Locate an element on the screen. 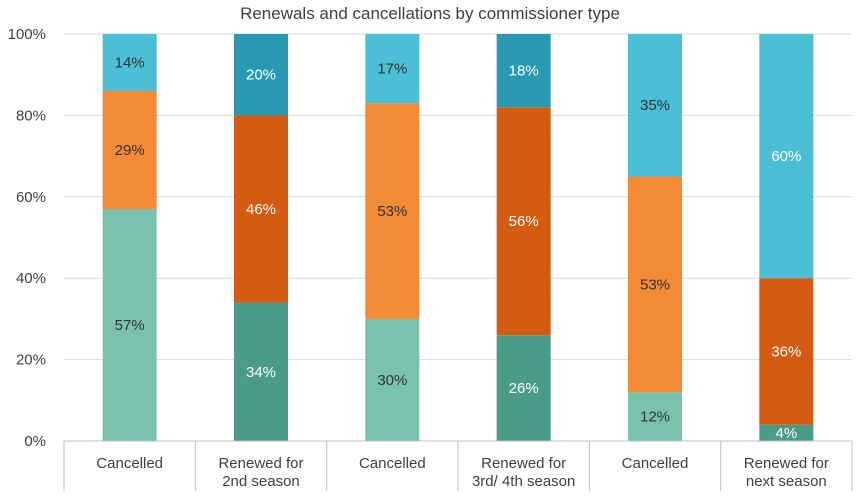 This screenshot has width=860, height=499. y-tick-label: 80% is located at coordinates (31, 115).